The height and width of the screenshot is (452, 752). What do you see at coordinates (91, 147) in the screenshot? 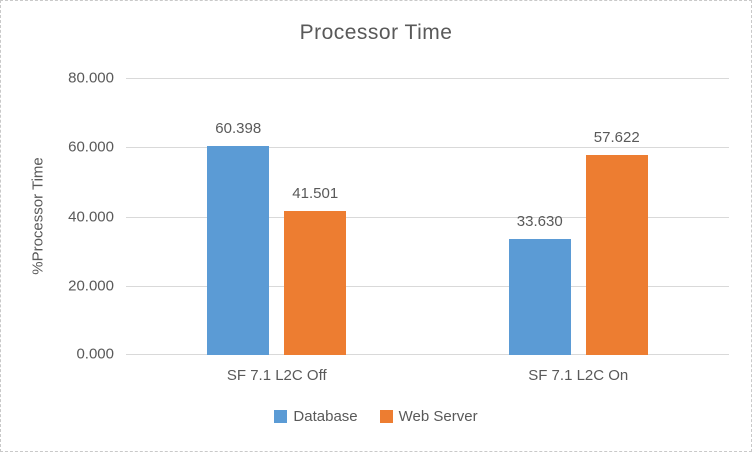
I see `y-tick-label: 60.000` at bounding box center [91, 147].